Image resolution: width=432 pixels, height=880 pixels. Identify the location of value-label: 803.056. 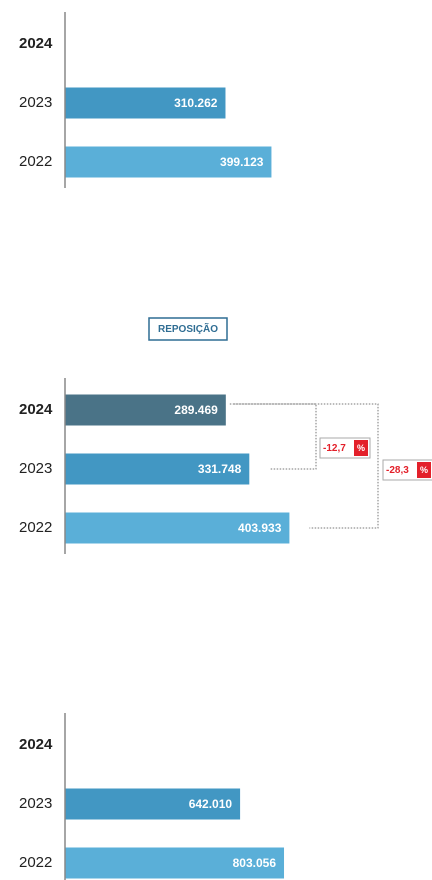
(255, 863).